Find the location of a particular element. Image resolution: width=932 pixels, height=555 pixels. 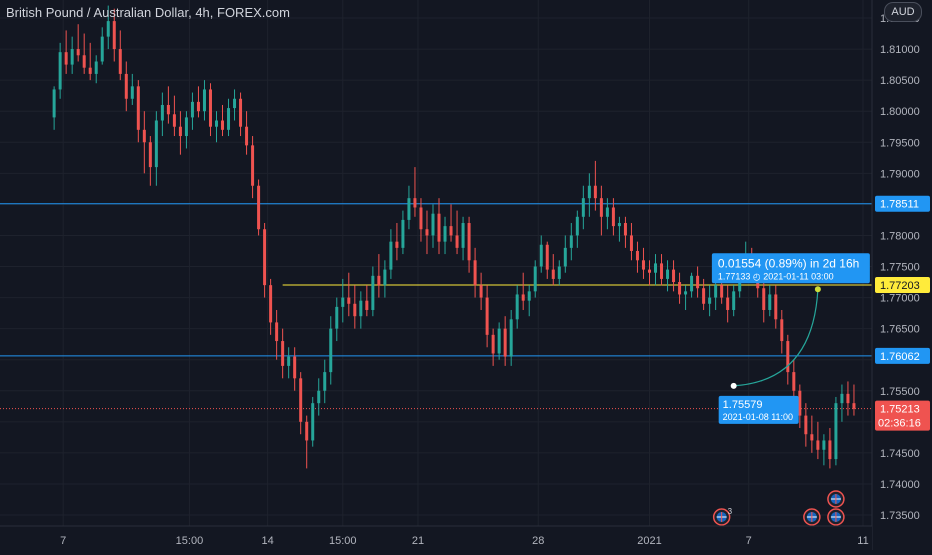

measure-start-price: 1.75579 is located at coordinates (743, 405).